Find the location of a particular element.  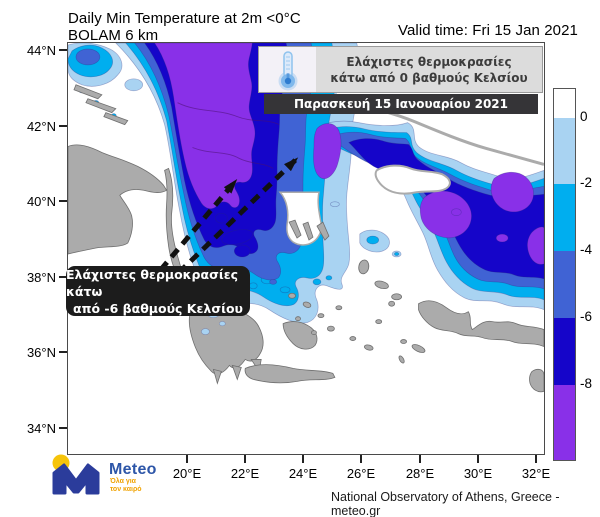

lat-label: 36°N is located at coordinates (41, 352).